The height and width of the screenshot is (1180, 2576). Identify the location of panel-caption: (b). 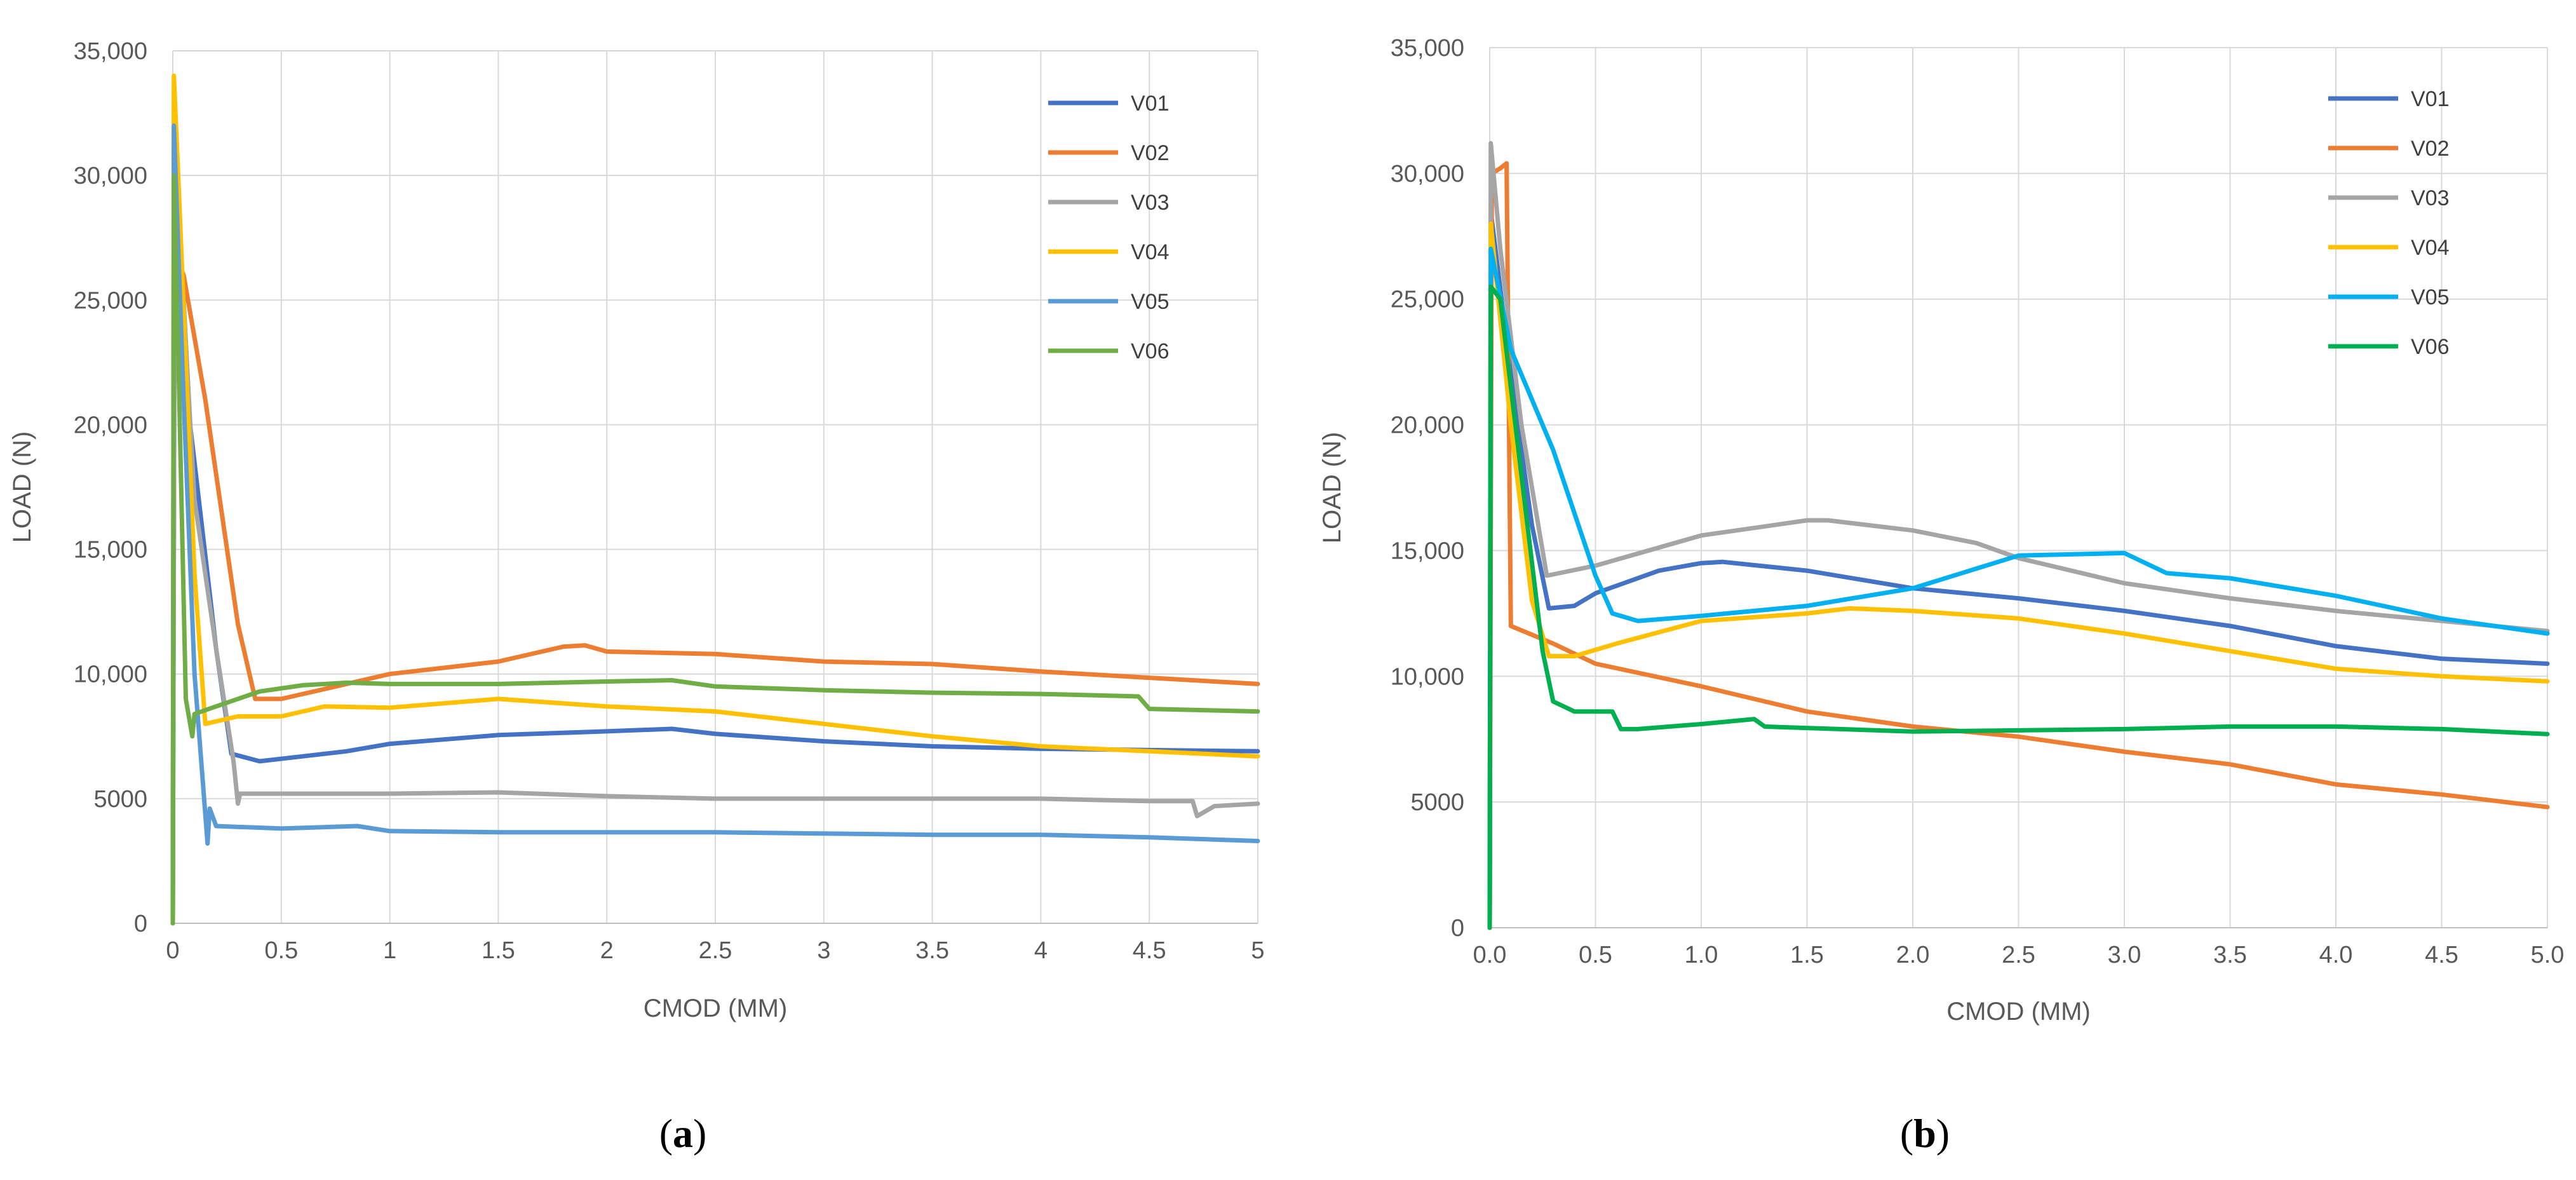
(1925, 1133).